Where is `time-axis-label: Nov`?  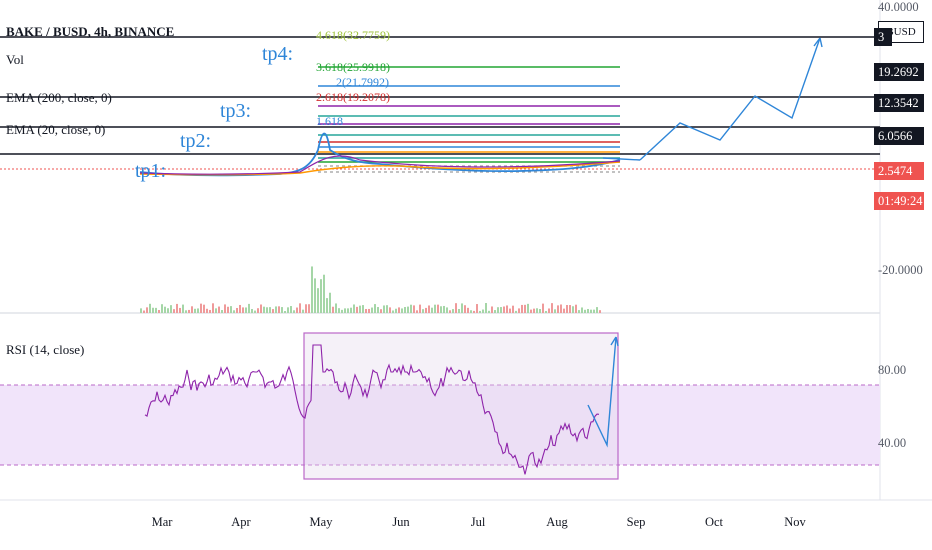
time-axis-label: Nov is located at coordinates (795, 522).